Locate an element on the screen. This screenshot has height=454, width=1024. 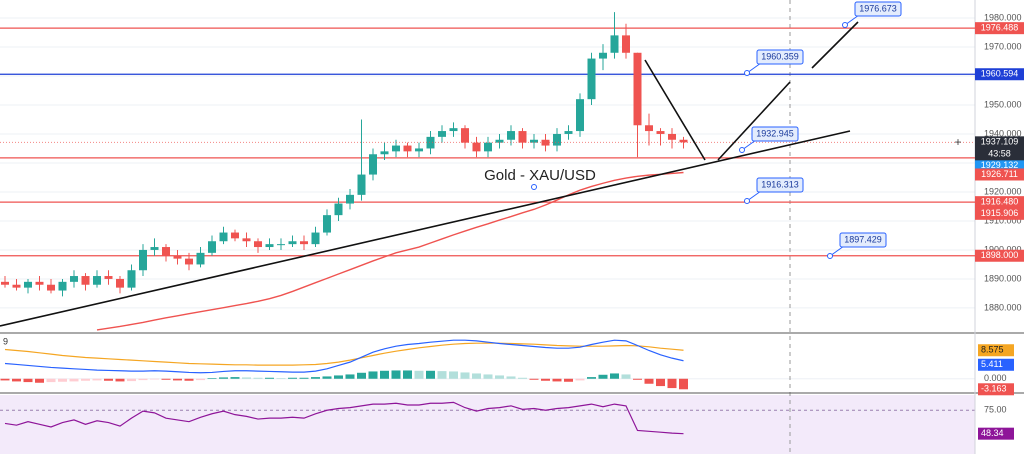
y-tick-label: 1920.000 is located at coordinates (1003, 191).